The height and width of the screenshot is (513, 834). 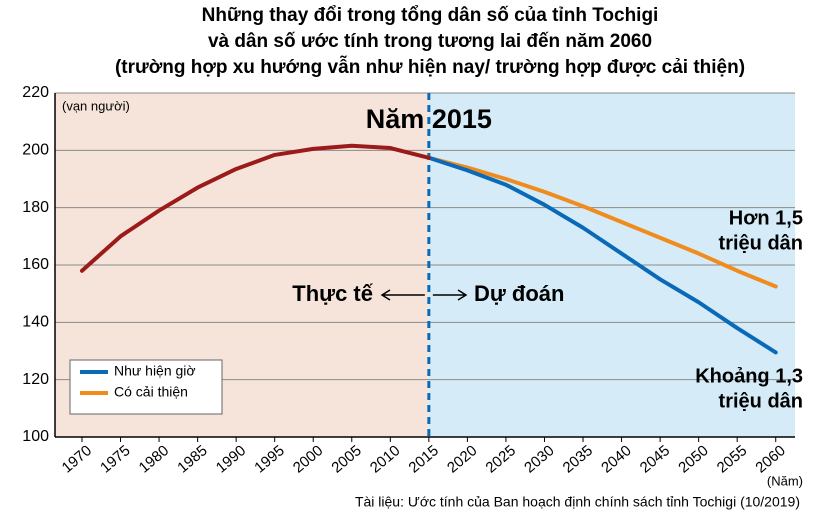 What do you see at coordinates (429, 119) in the screenshot?
I see `year-label: Năm 2015` at bounding box center [429, 119].